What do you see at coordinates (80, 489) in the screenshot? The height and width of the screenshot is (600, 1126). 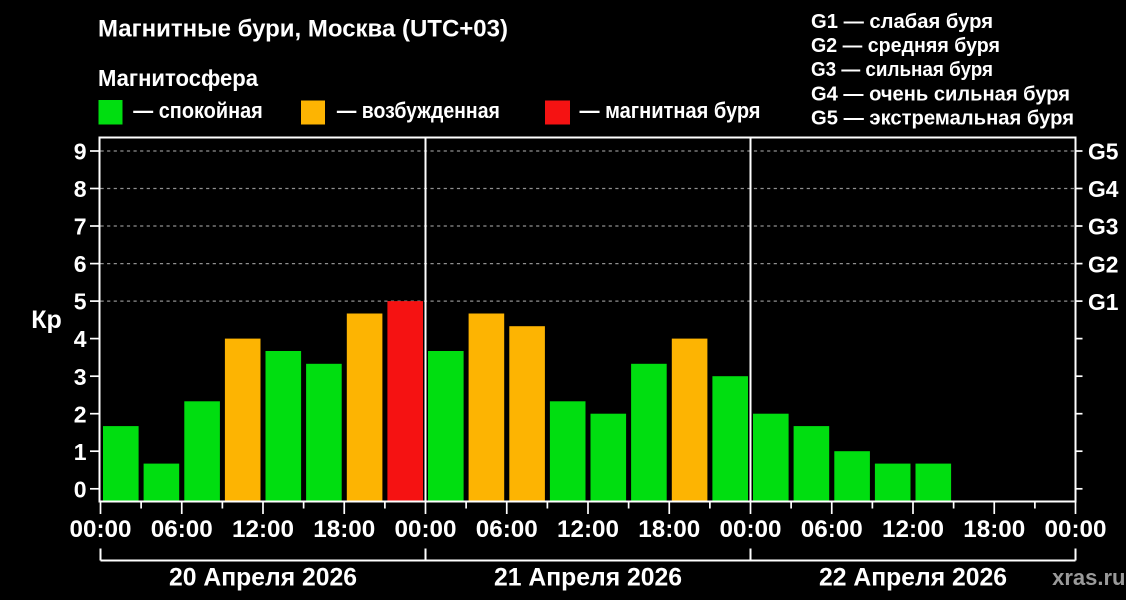 I see `svg-text: 0` at bounding box center [80, 489].